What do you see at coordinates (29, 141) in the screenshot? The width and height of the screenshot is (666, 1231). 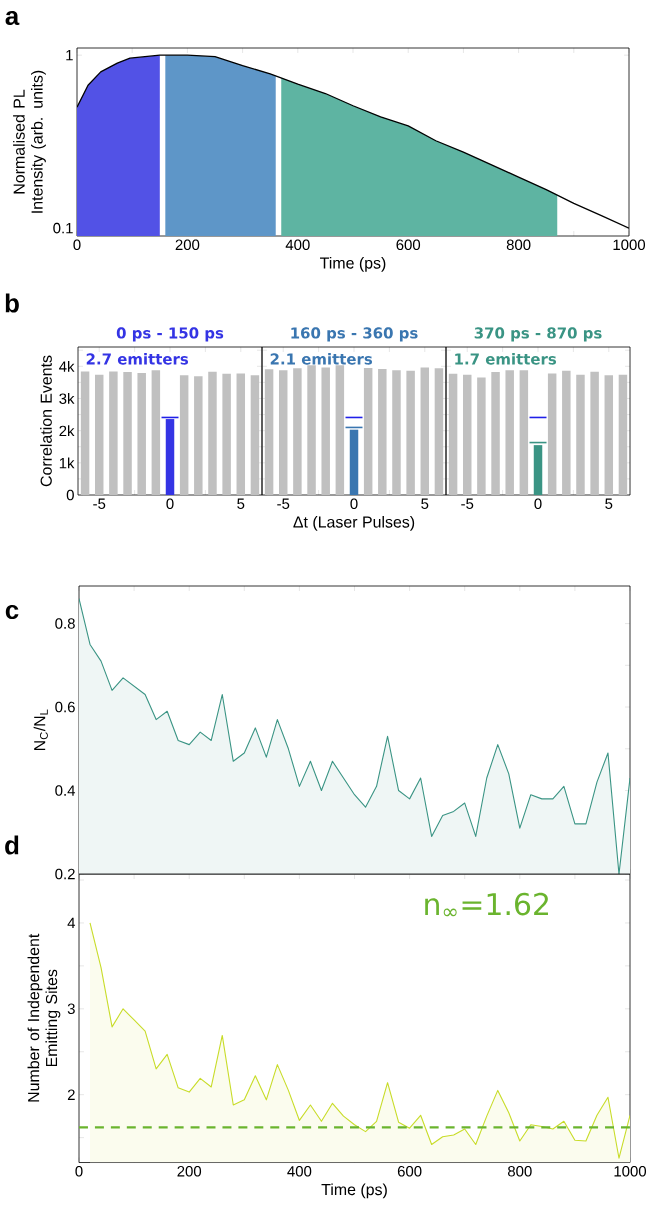 I see `y-axis-title: Normalised PL Intensity (arb. units)` at bounding box center [29, 141].